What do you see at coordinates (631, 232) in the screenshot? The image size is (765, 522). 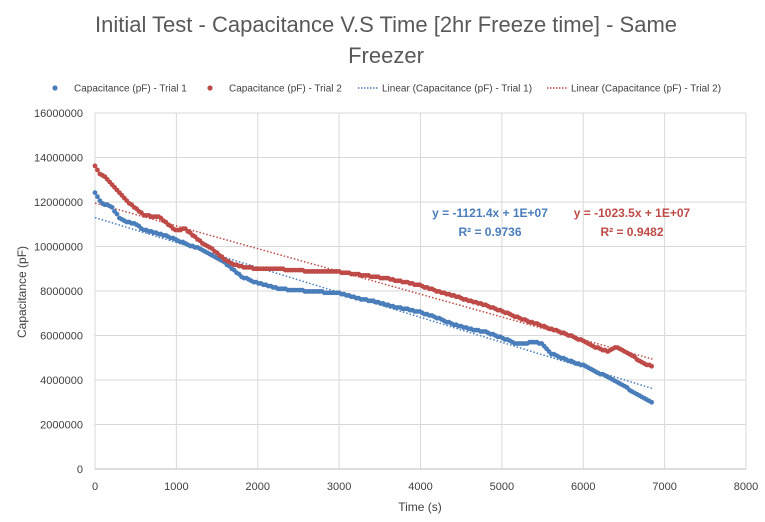 I see `trial2-r2: R² = 0.9482` at bounding box center [631, 232].